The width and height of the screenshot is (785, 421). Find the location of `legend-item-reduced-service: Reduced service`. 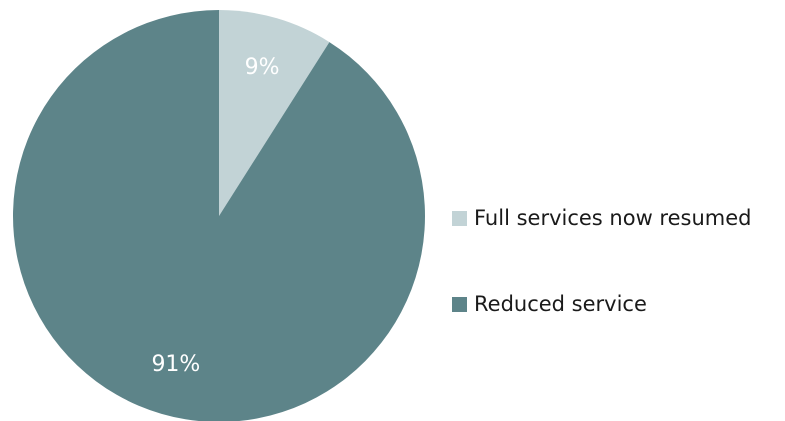

legend-item-reduced-service: Reduced service is located at coordinates (617, 304).